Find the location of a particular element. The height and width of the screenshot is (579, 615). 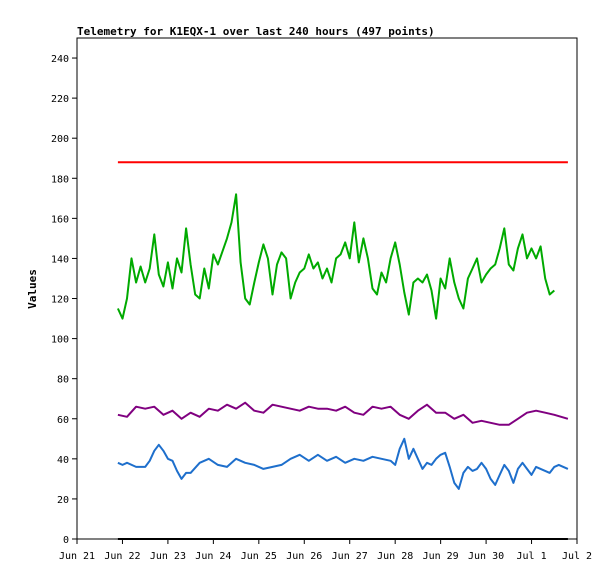

x-tick-label: Jun 24 is located at coordinates (213, 556).